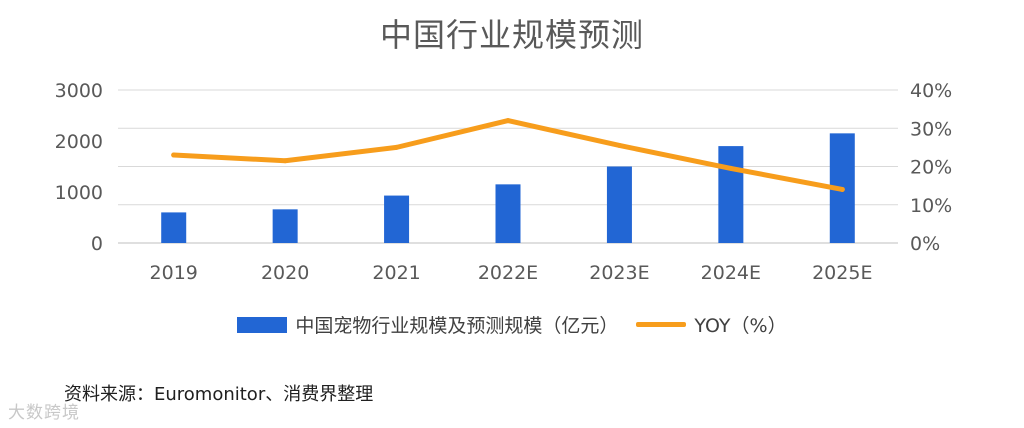 The image size is (1024, 428). I want to click on legend-label-line: YOY（%）, so click(740, 326).